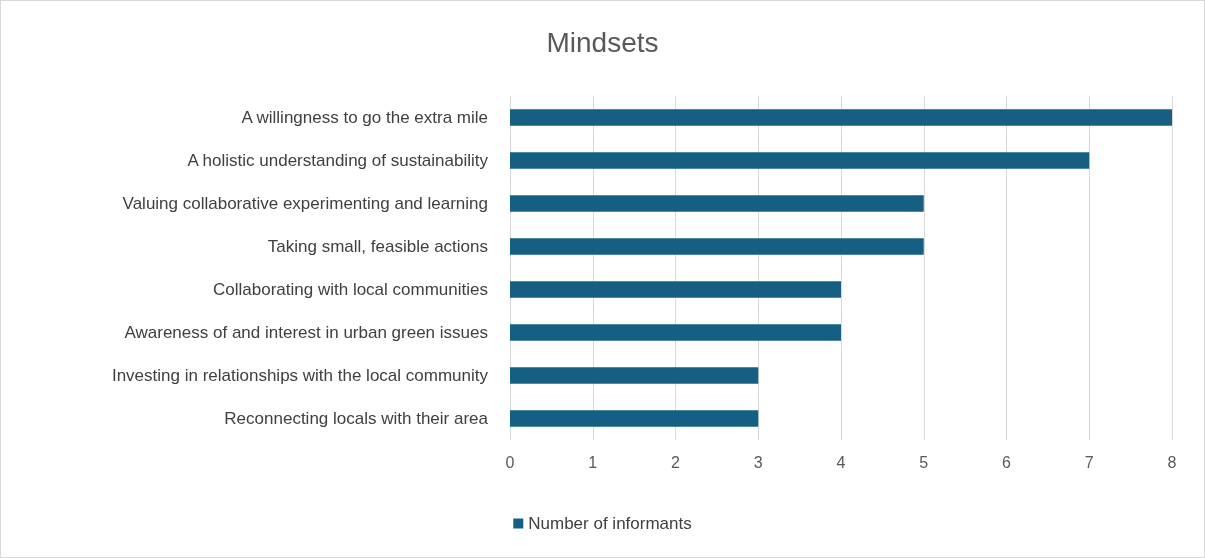  Describe the element at coordinates (1089, 462) in the screenshot. I see `x-tick-label: 7` at that location.